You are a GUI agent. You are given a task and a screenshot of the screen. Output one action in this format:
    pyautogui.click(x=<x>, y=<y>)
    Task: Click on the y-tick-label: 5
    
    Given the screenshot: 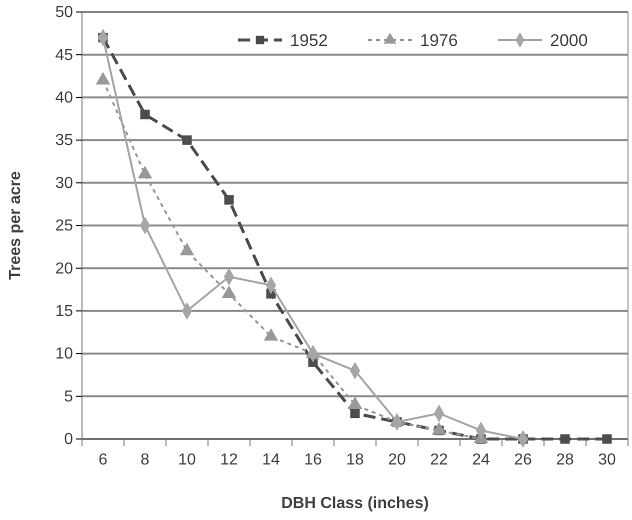 What is the action you would take?
    pyautogui.click(x=69, y=397)
    